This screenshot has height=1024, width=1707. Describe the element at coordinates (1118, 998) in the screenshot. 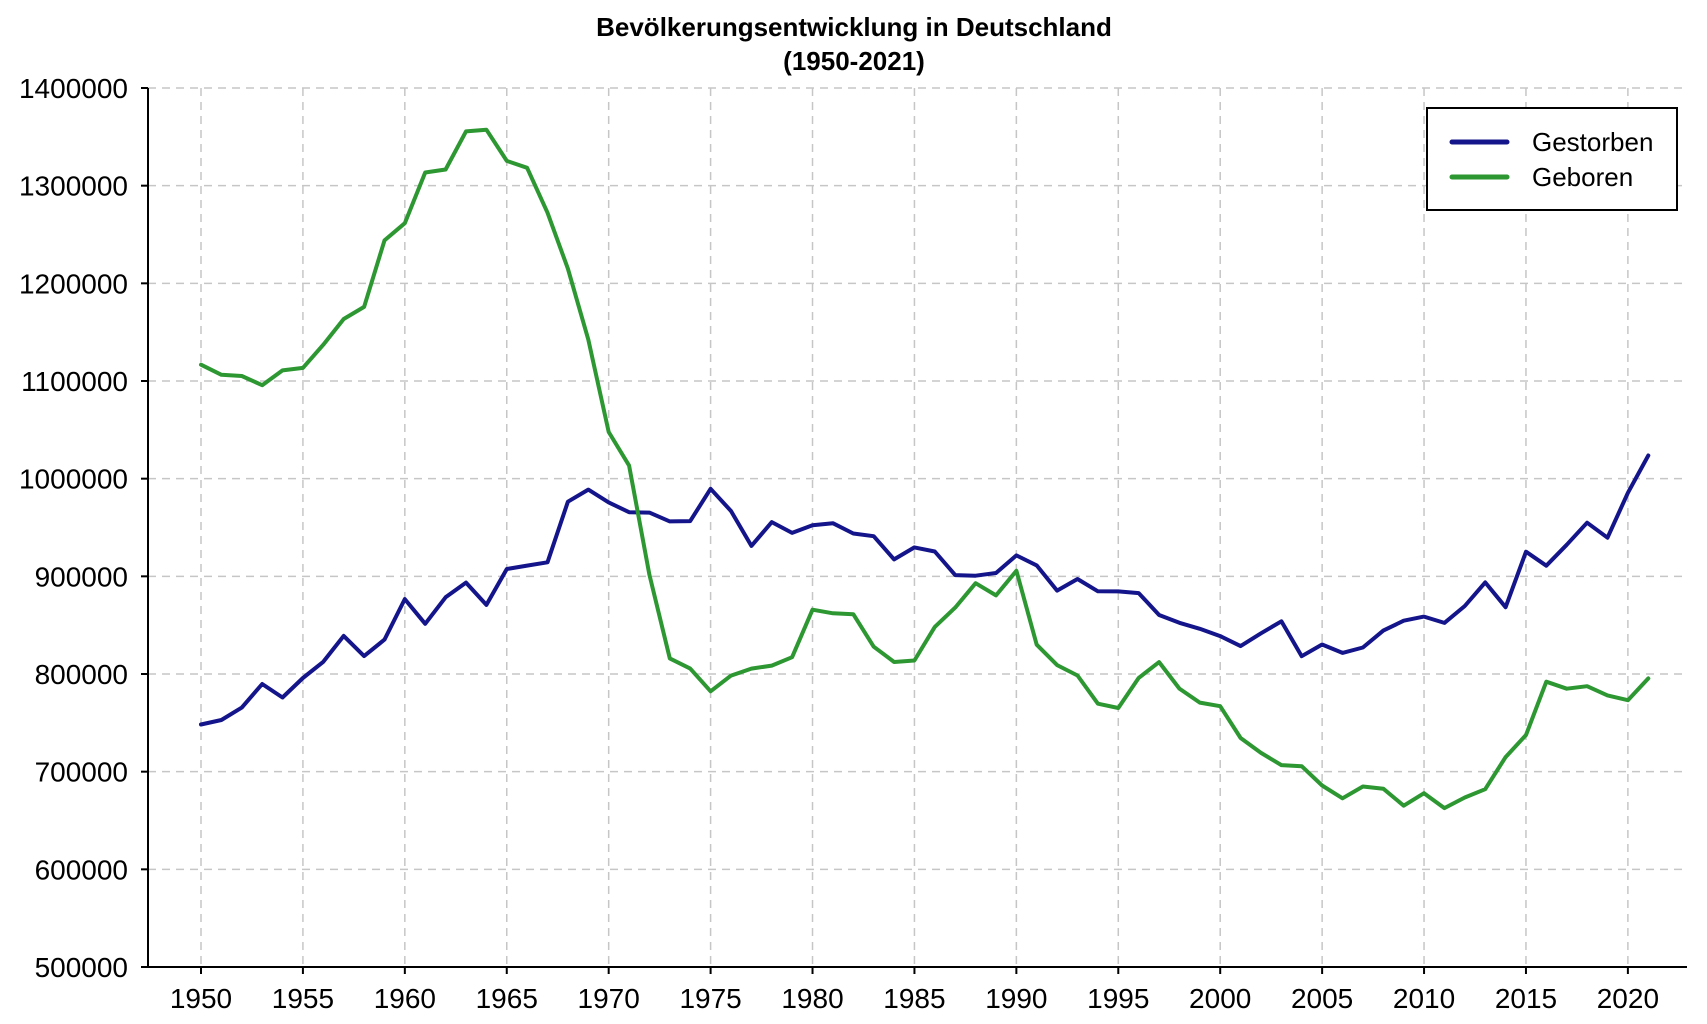

I see `x-tick-label: 1995` at that location.